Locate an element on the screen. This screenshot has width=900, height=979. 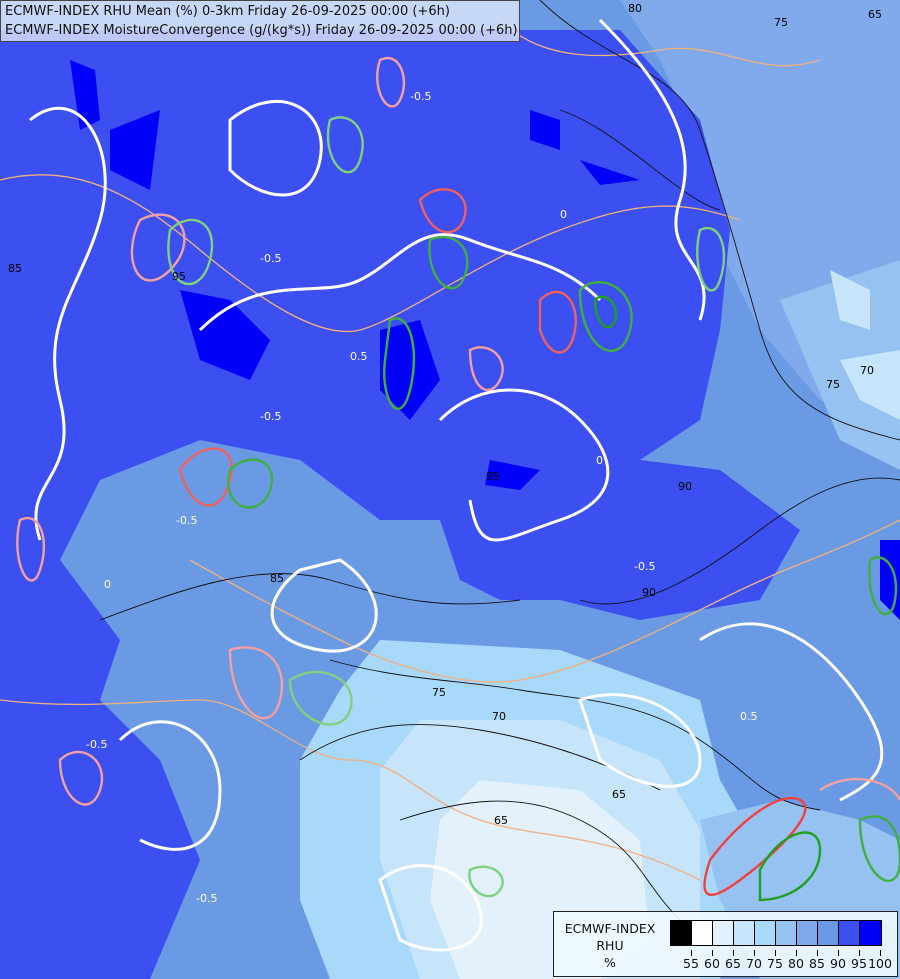
legend-tick-label: 100 is located at coordinates (880, 963).